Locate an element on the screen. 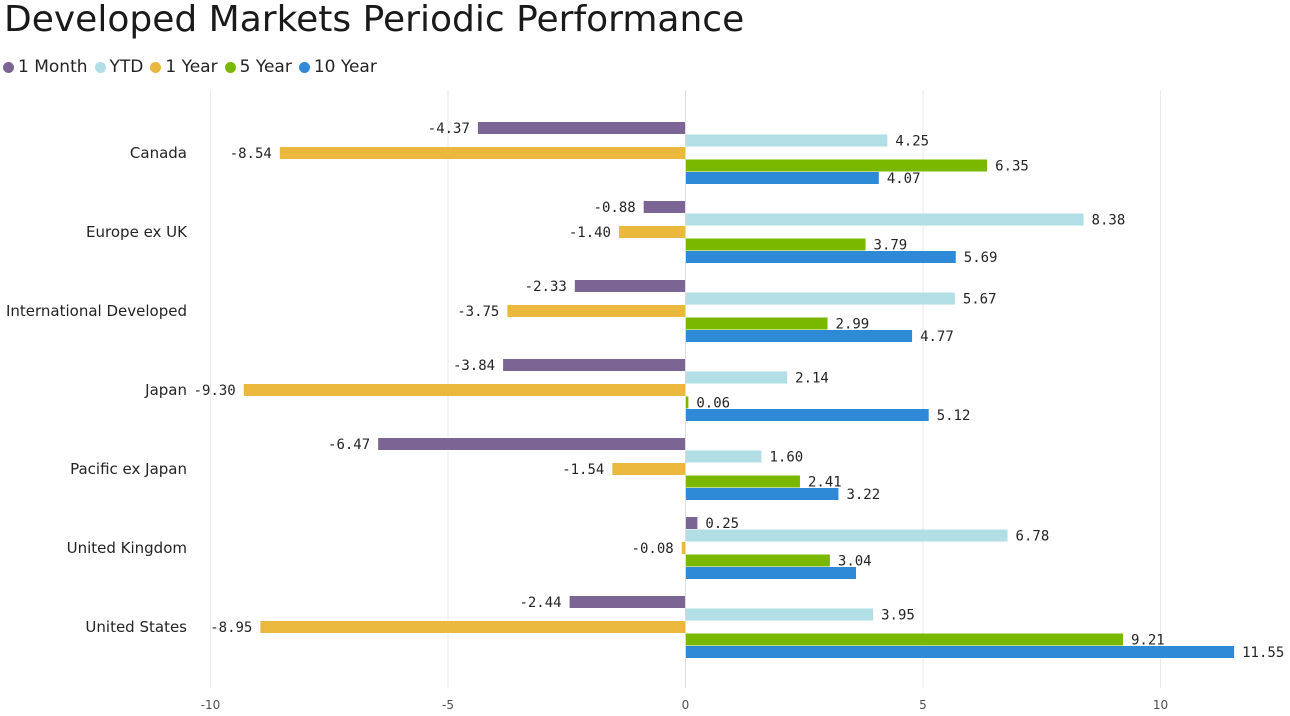 This screenshot has height=716, width=1290. data-label: 4.07 is located at coordinates (904, 179).